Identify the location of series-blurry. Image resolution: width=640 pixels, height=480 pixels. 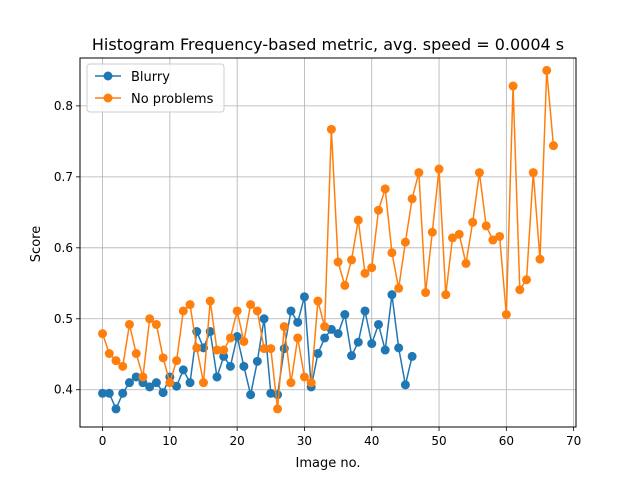
(257, 352).